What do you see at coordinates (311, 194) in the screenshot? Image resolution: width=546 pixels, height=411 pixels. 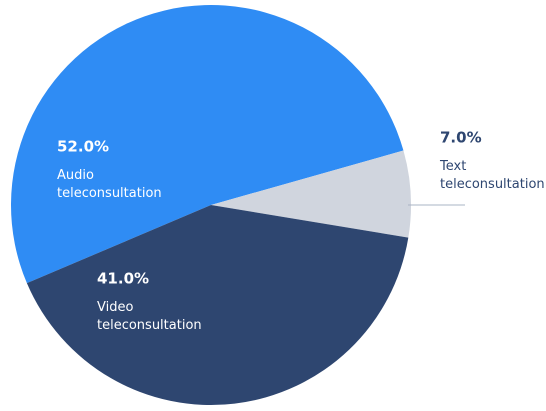 I see `pie-slice` at bounding box center [311, 194].